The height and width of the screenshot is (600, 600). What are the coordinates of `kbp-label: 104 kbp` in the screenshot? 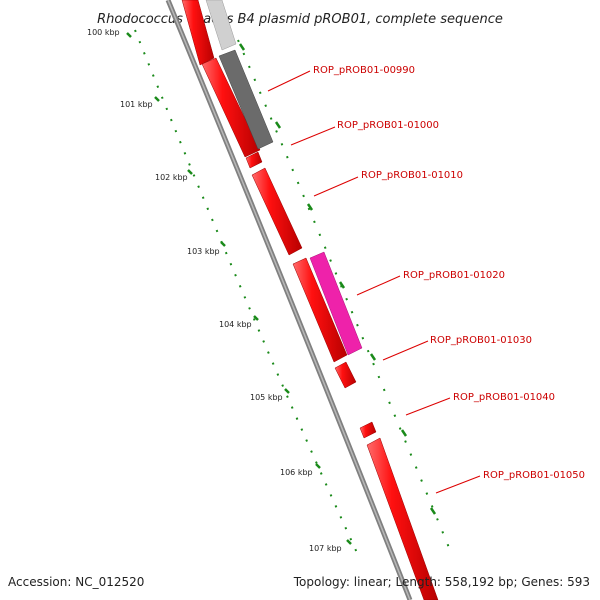 It's located at (235, 324).